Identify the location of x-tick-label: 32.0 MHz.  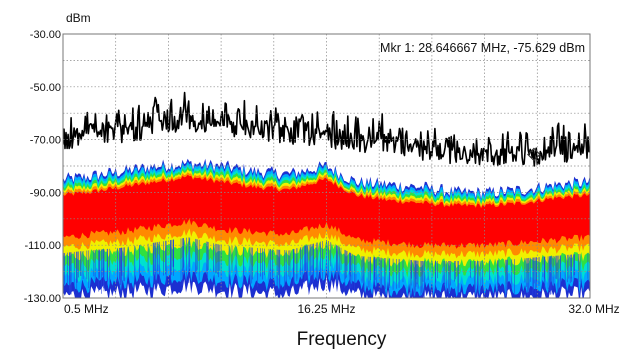
(593, 309).